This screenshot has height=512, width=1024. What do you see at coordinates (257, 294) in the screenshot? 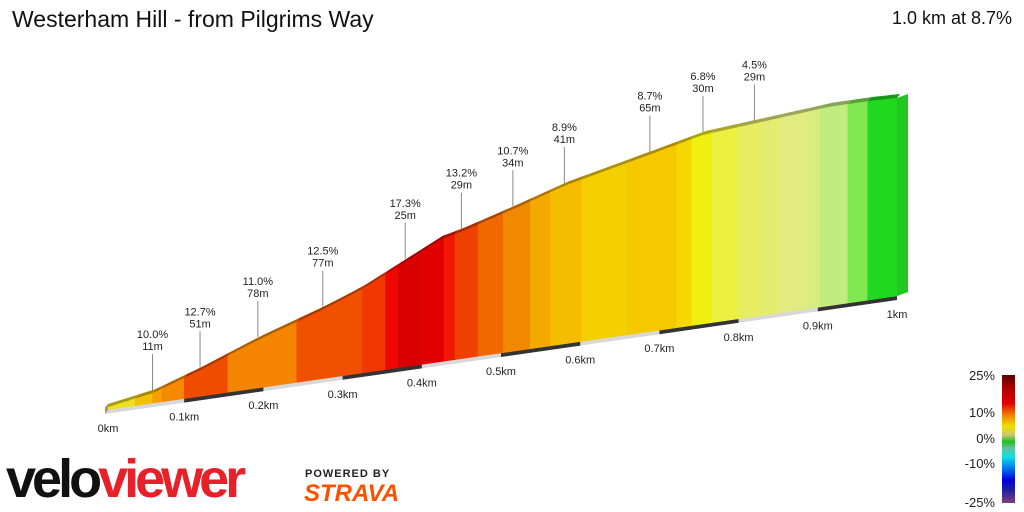
I see `annotation-length: 78m` at bounding box center [257, 294].